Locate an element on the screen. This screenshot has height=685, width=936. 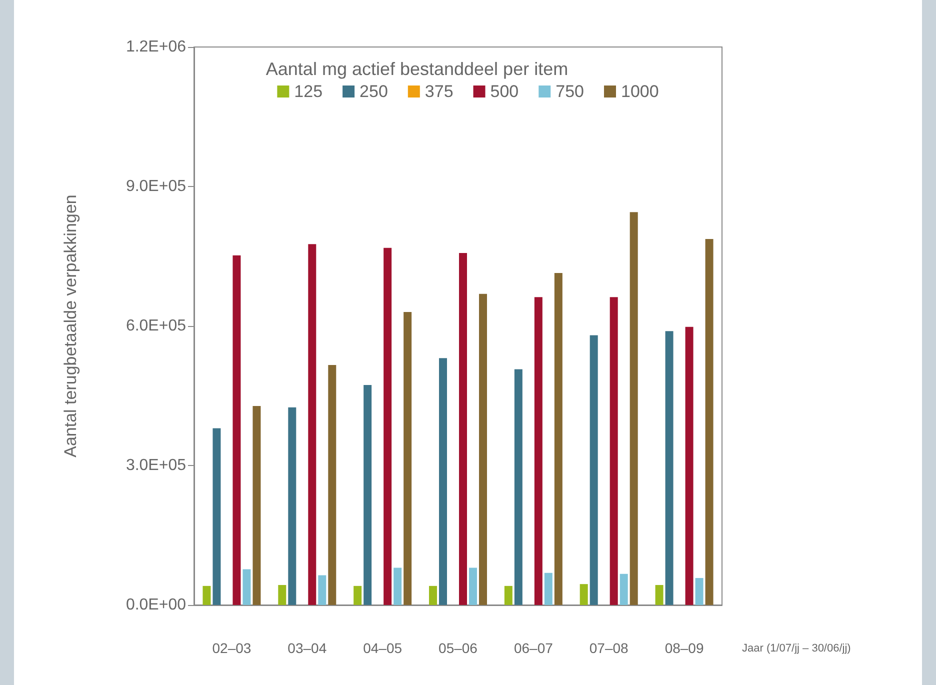
x-axis-title: Jaar (1/07/jj – 30/06/jj) is located at coordinates (796, 648).